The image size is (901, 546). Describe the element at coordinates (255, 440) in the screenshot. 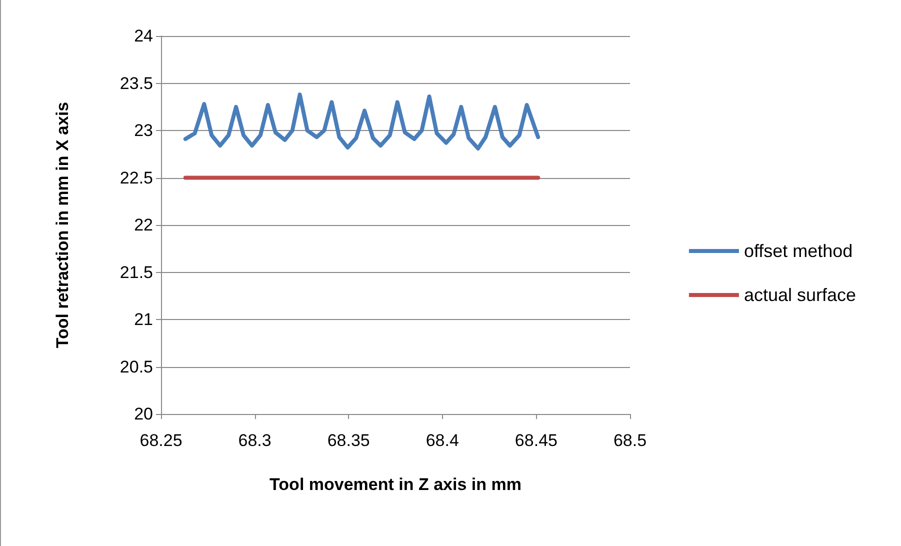

I see `x-tick-label: 68.3` at that location.